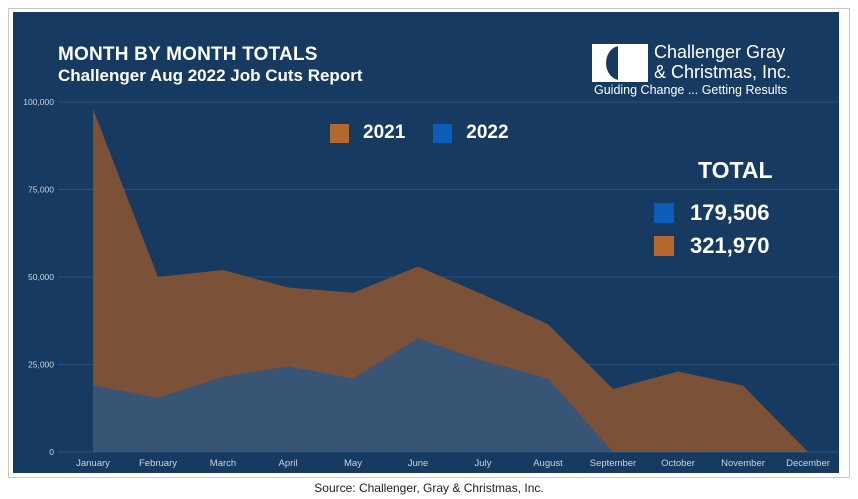 The height and width of the screenshot is (499, 858). I want to click on total-value-2022: 179,506, so click(730, 212).